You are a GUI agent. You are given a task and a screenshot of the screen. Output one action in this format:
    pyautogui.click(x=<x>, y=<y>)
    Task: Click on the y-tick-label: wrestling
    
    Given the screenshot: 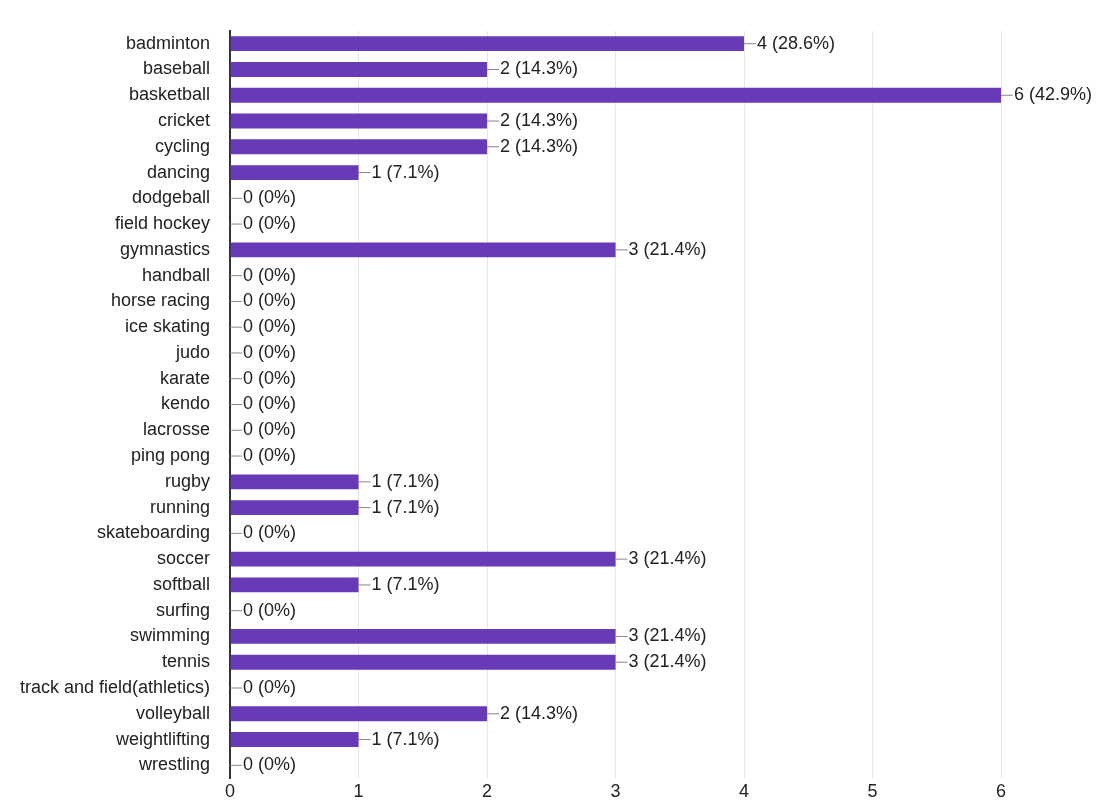 What is the action you would take?
    pyautogui.click(x=174, y=764)
    